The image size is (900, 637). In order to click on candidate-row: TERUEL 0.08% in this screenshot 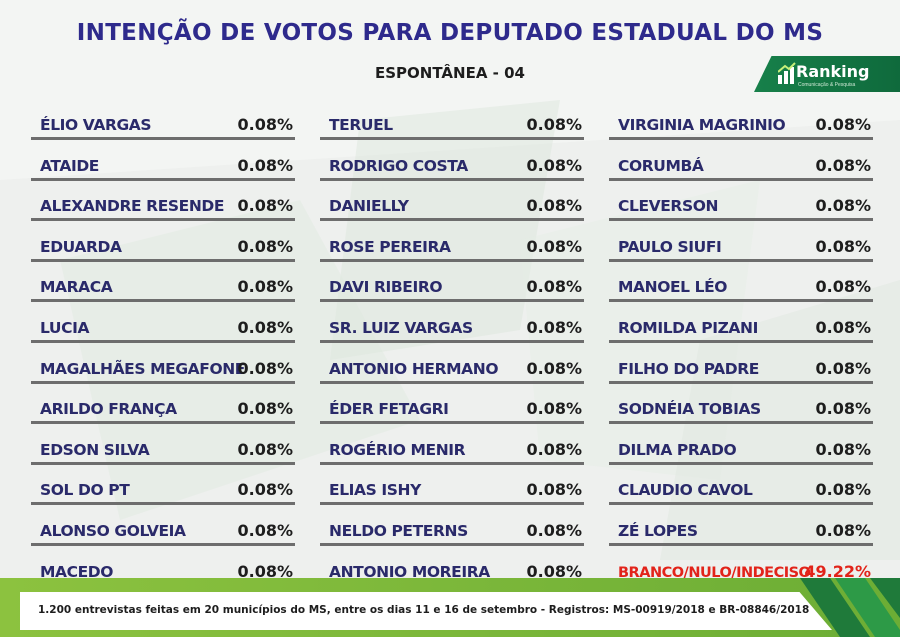, I will do `click(452, 122)`.